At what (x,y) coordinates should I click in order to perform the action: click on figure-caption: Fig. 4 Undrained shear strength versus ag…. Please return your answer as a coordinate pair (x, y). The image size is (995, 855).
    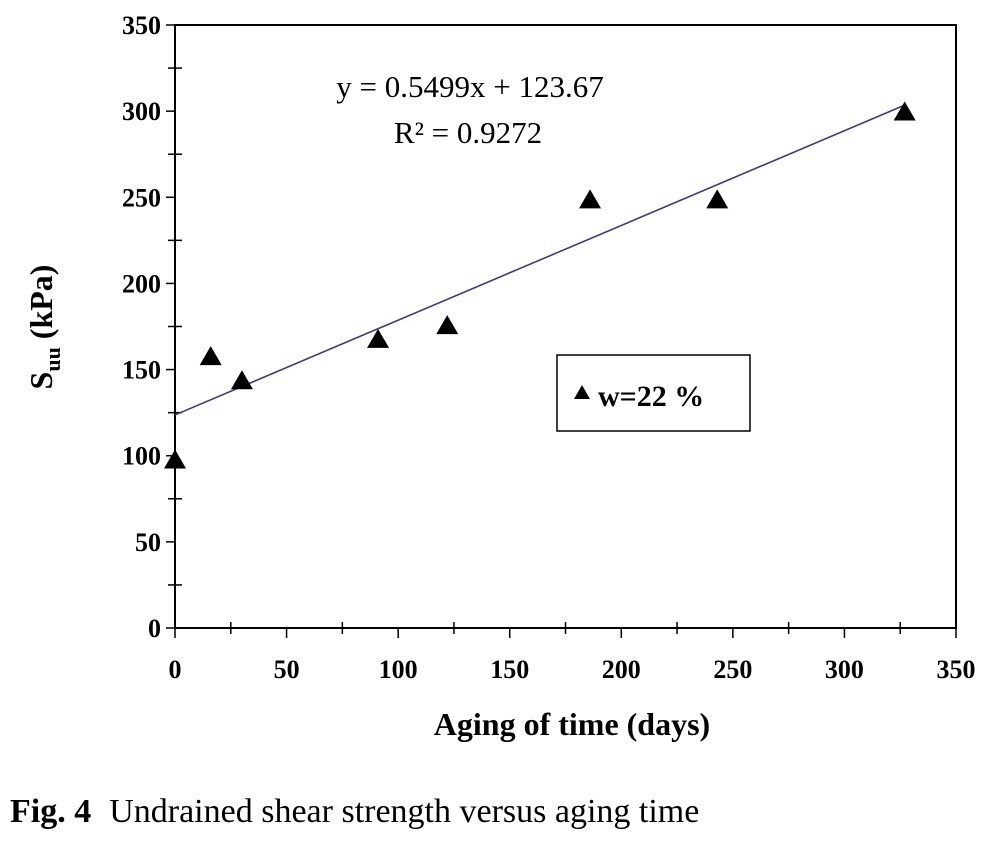
    Looking at the image, I should click on (354, 812).